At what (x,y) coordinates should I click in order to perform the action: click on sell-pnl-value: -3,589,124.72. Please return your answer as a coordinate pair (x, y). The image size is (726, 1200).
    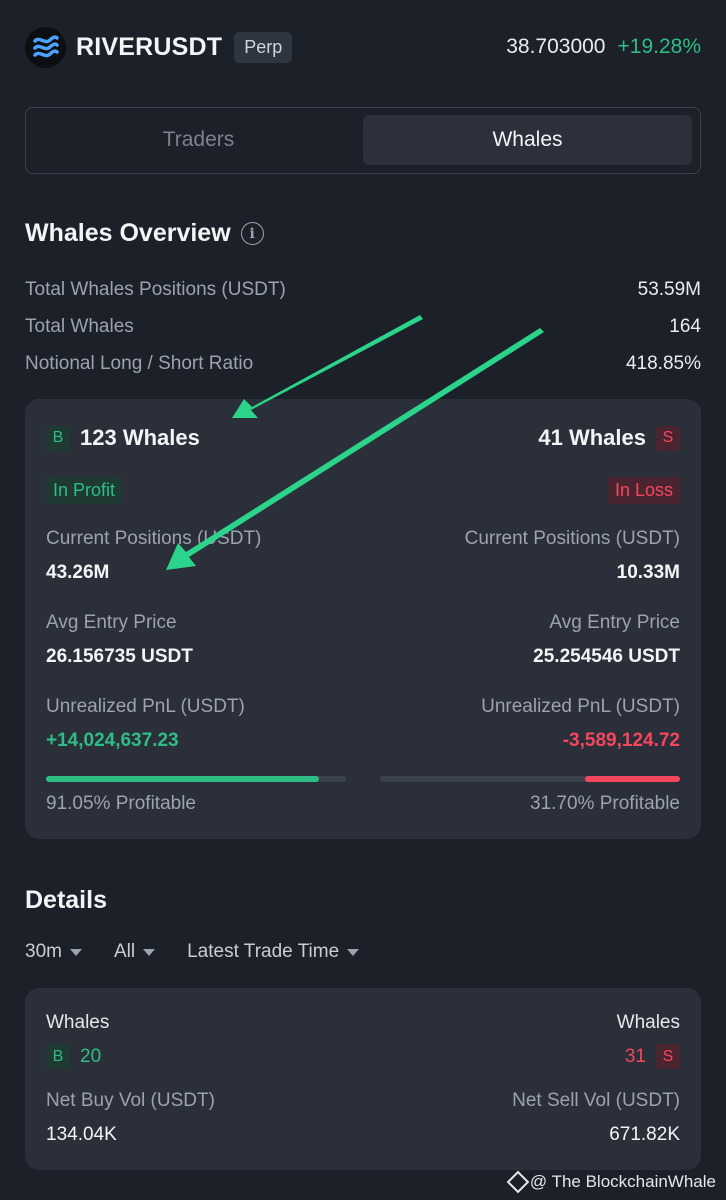
    Looking at the image, I should click on (621, 740).